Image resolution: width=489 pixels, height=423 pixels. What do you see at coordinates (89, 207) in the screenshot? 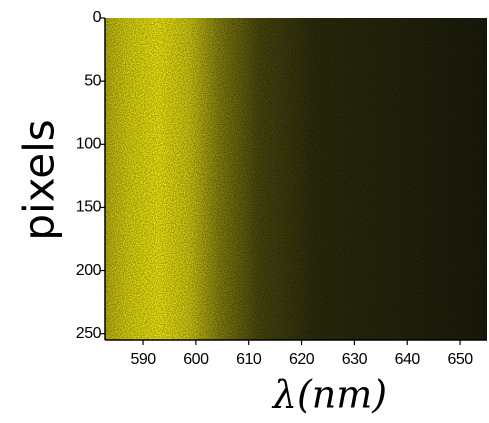
I see `y-tick-label: 150` at bounding box center [89, 207].